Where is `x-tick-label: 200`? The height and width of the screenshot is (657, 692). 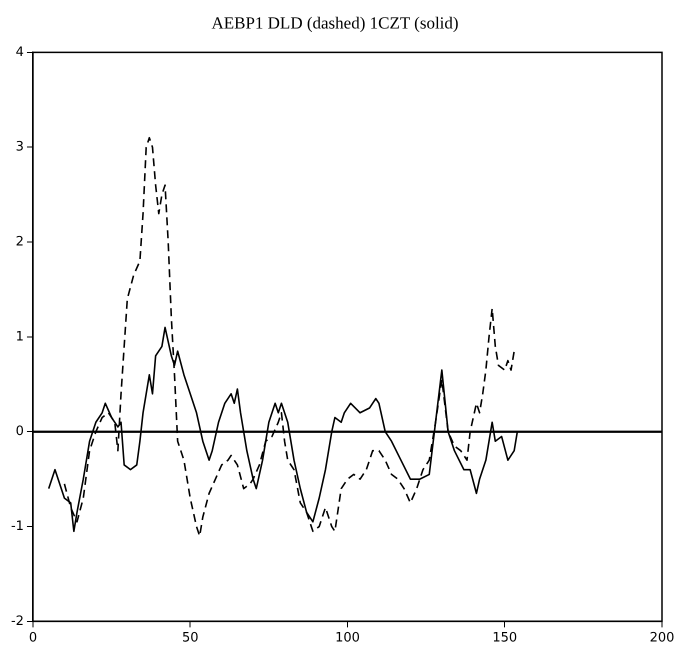
x-tick-label: 200 is located at coordinates (662, 638).